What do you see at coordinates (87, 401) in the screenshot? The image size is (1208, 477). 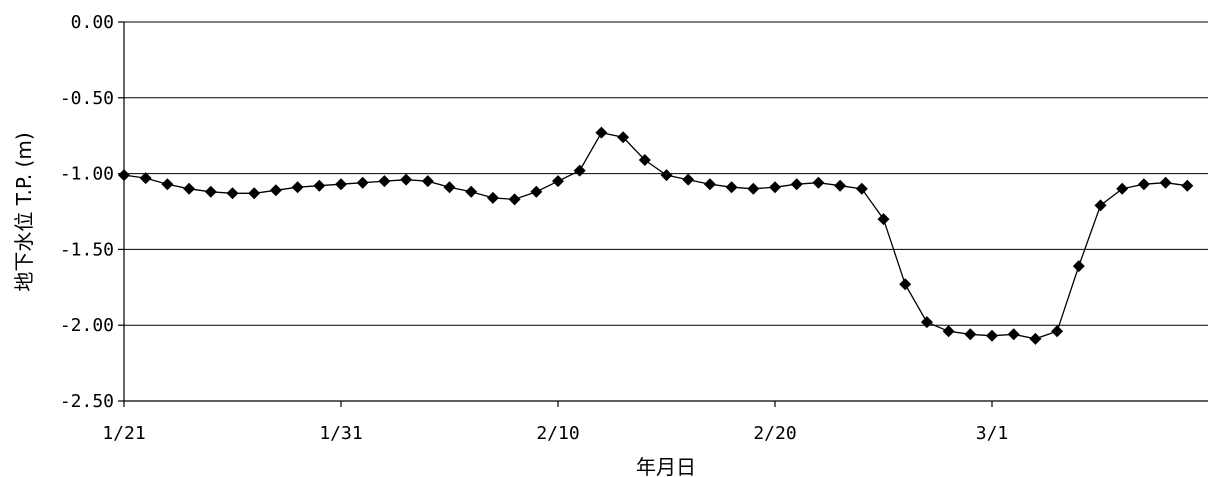 I see `y-tick-label: -2.50` at bounding box center [87, 401].